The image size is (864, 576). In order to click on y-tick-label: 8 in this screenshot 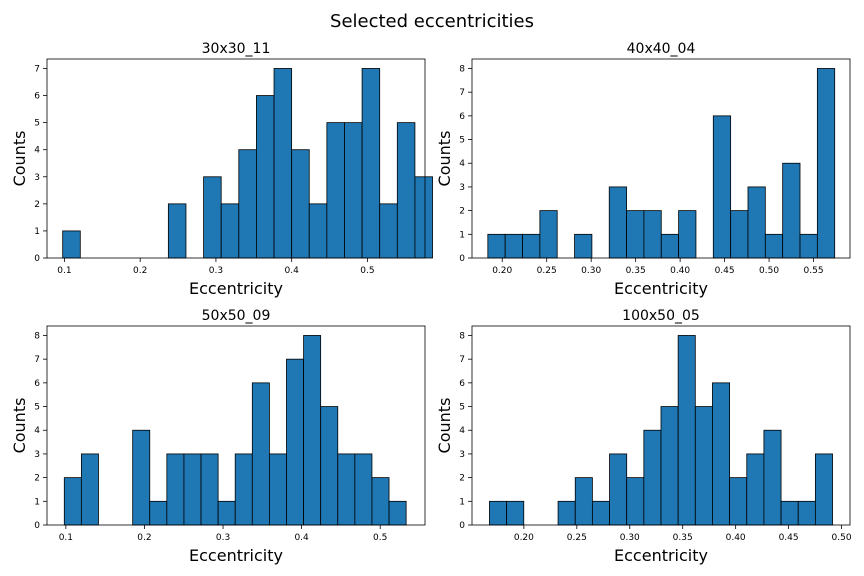, I will do `click(462, 336)`.